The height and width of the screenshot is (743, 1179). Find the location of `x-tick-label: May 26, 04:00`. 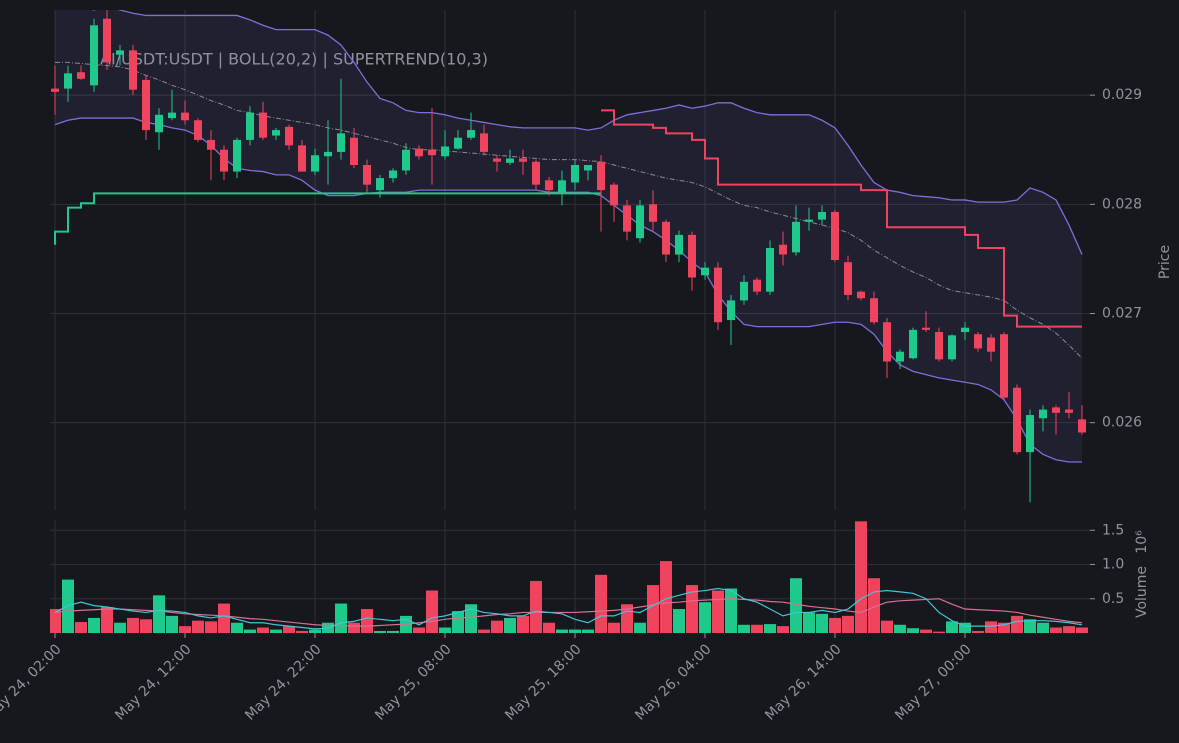

x-tick-label: May 26, 04:00 is located at coordinates (673, 682).